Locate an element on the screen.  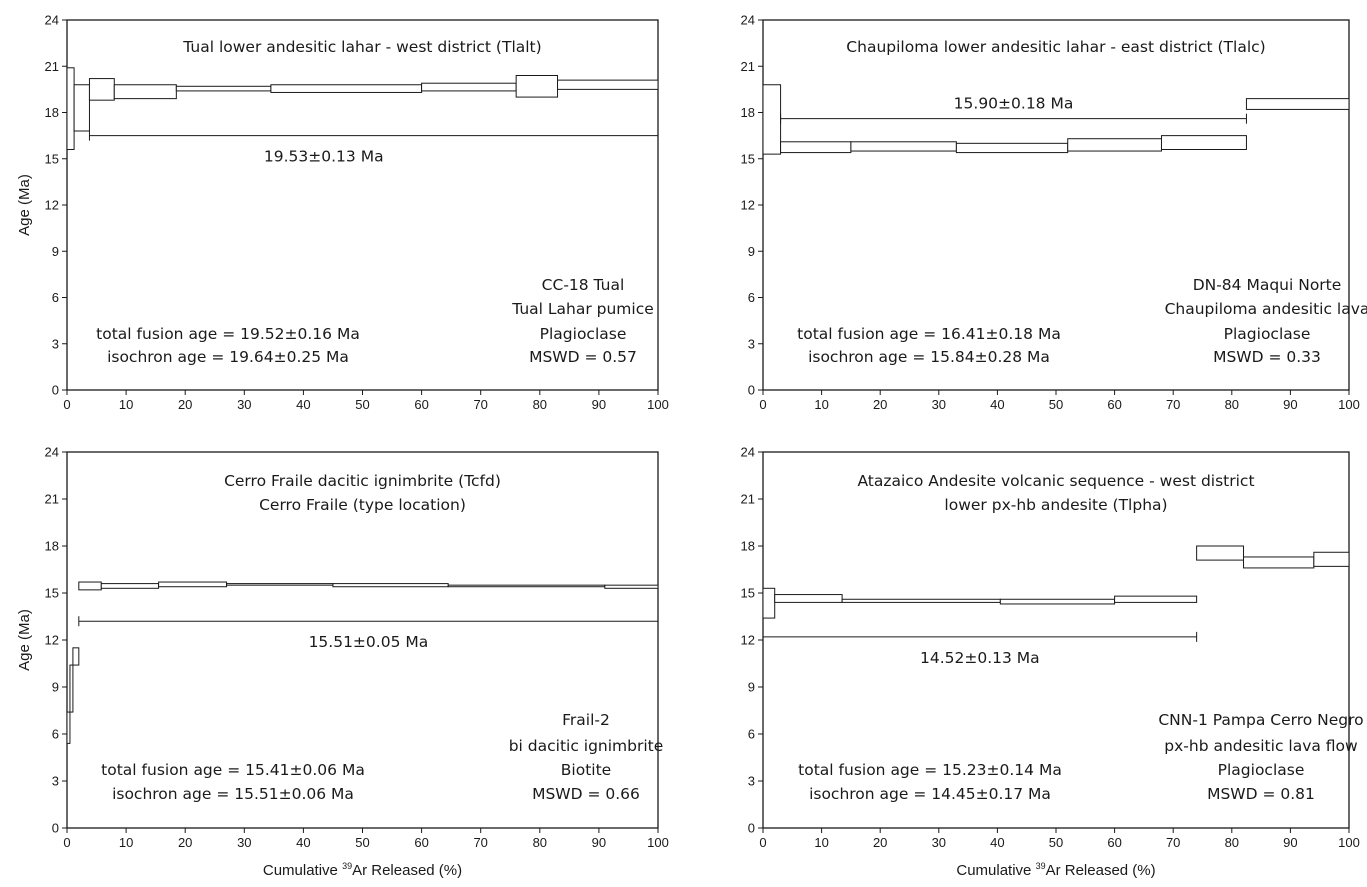
sample-info-line: Biotite is located at coordinates (586, 770).